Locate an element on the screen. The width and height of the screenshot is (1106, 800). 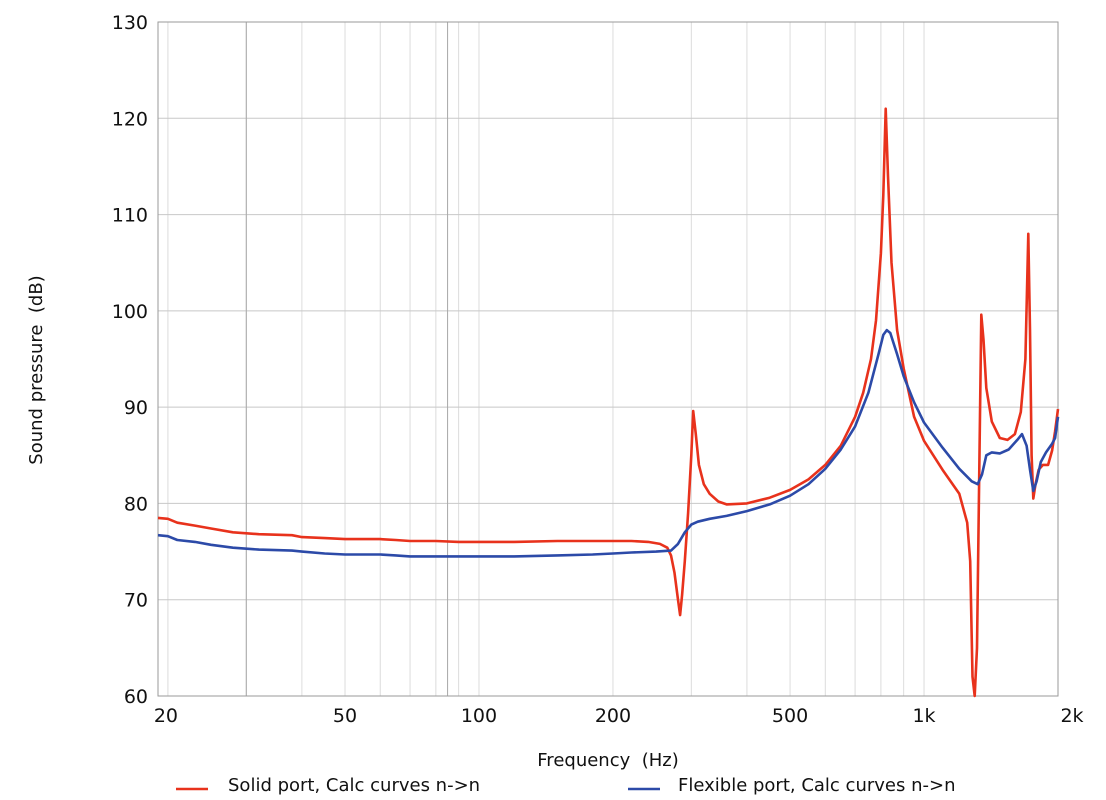
legend-label-solid-port: Solid port, Calc curves n->n is located at coordinates (354, 785).